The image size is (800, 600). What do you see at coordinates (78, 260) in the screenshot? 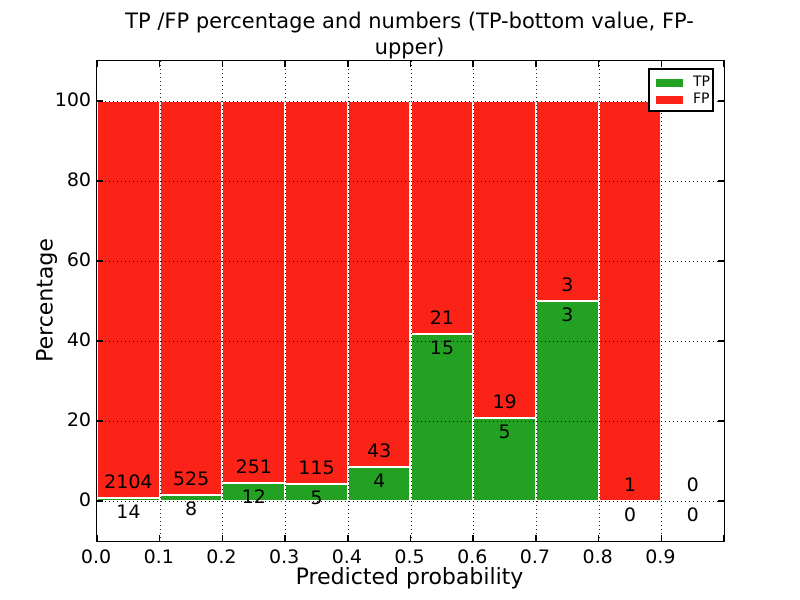
I see `y-tick-label: 60` at bounding box center [78, 260].